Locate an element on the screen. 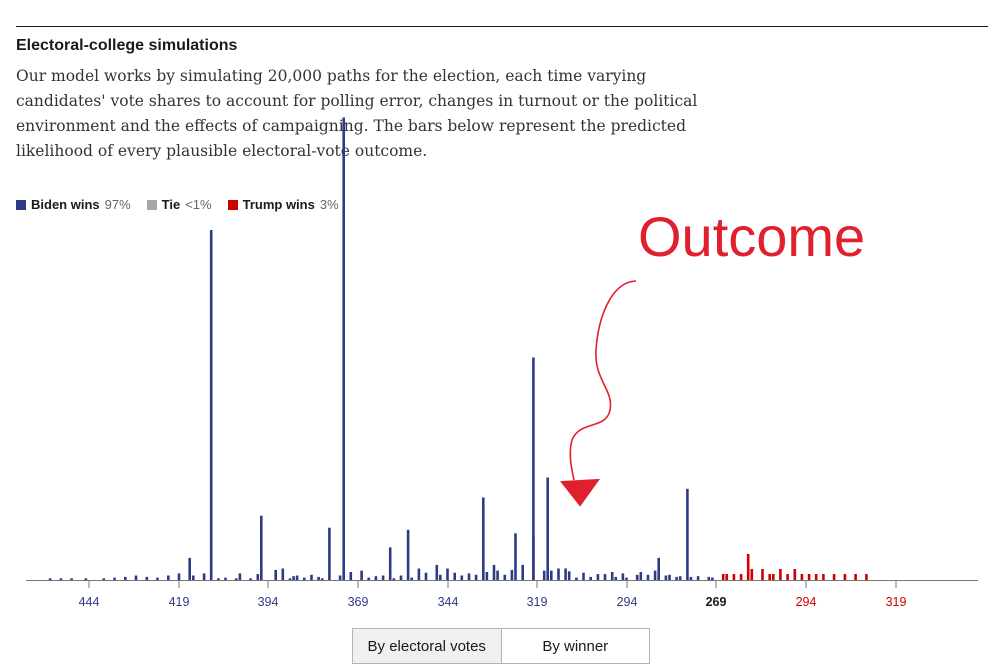  annotation-arrow-line is located at coordinates (603, 380).